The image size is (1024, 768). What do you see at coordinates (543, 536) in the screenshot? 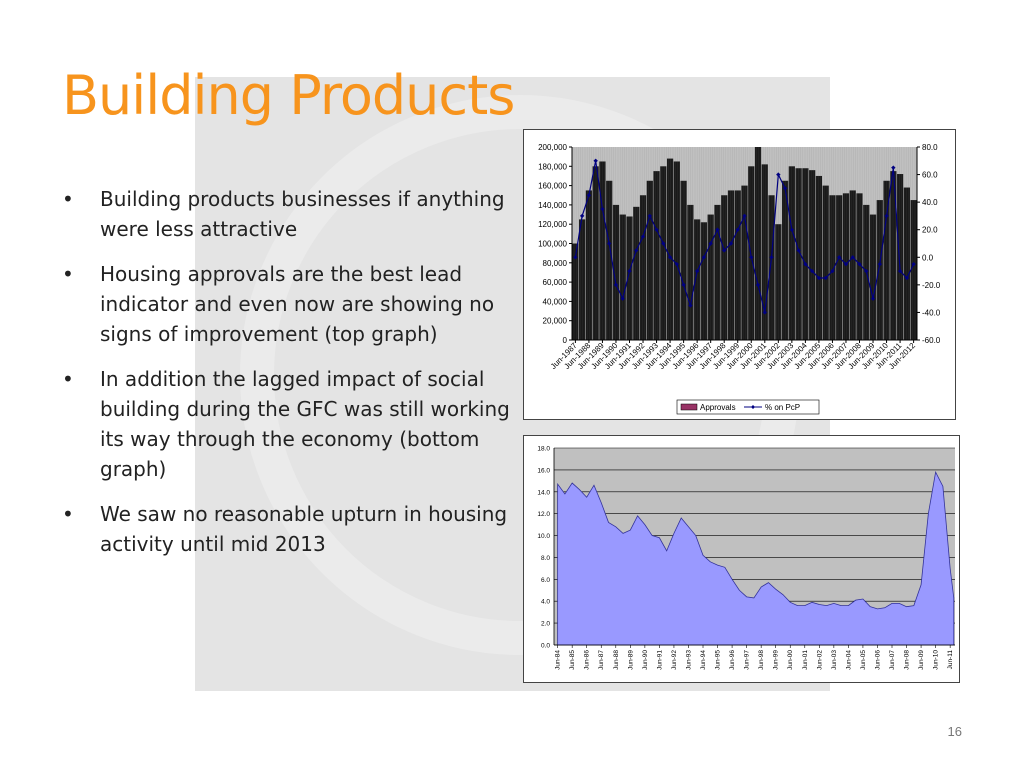
I see `y-tick-label: 10.0` at bounding box center [543, 536].